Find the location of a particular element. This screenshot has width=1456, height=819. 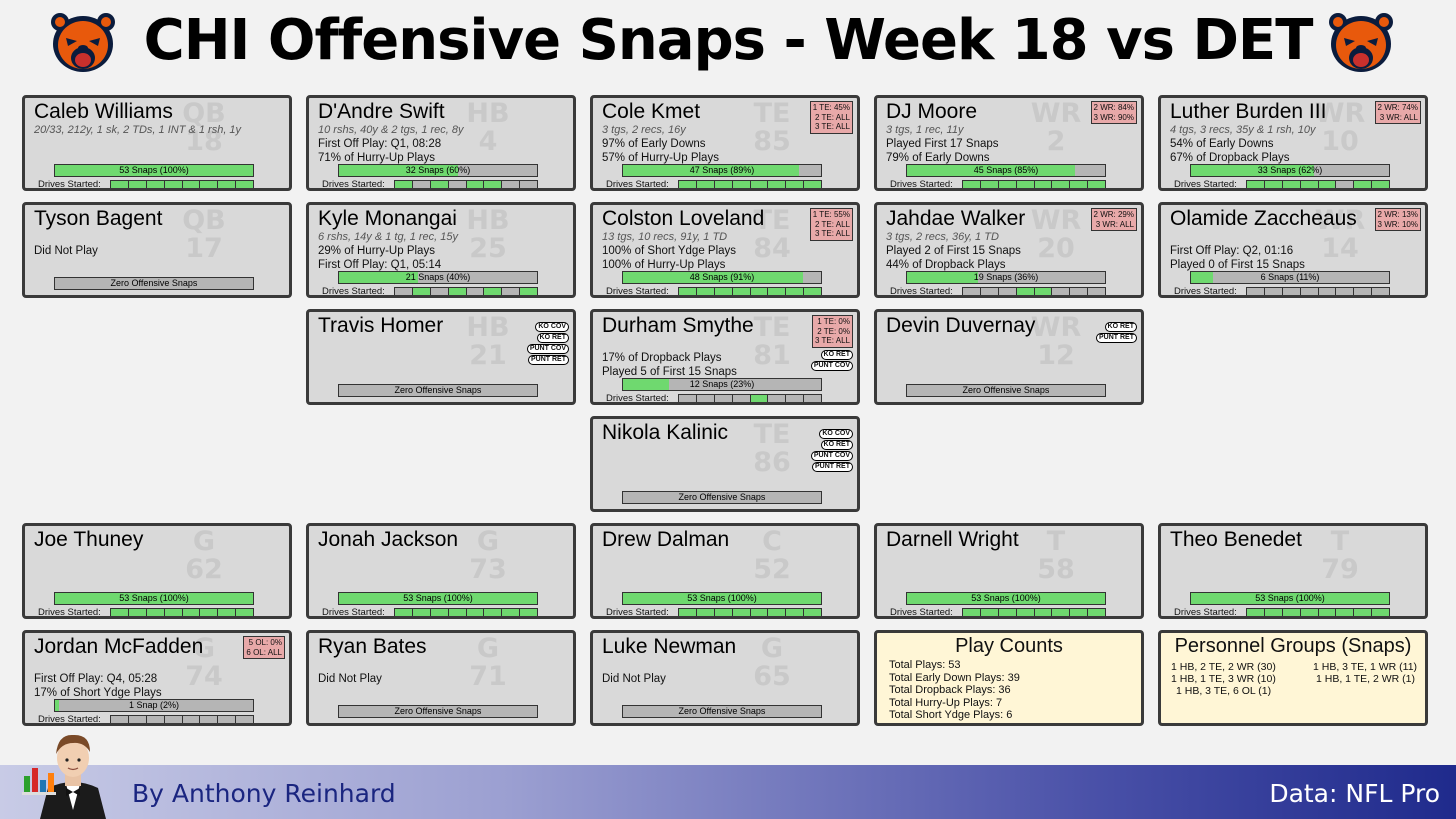

player-note: First Off Play: Q1, 05:14 is located at coordinates (380, 265).